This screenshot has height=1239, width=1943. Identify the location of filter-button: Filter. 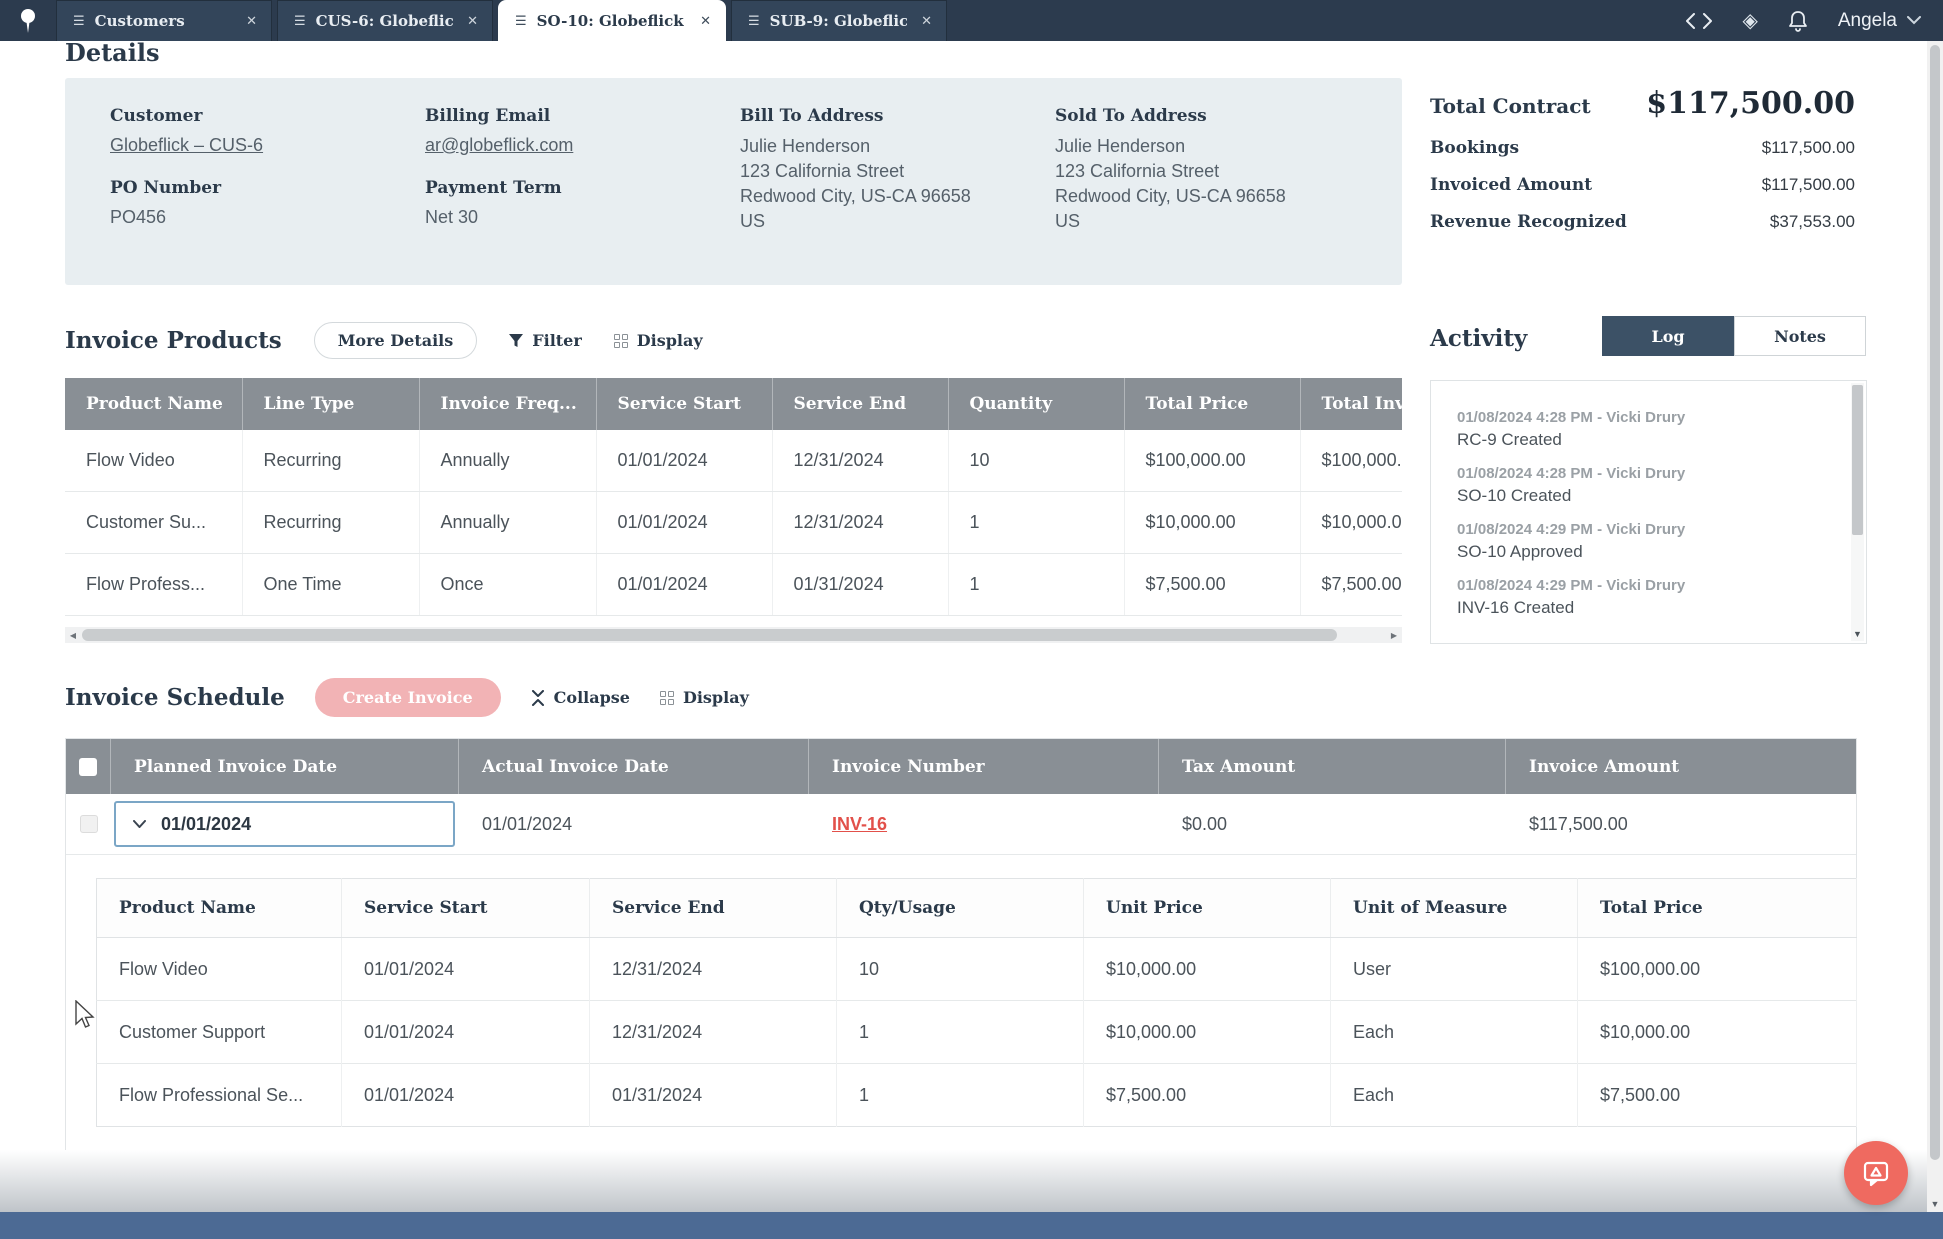
(545, 340).